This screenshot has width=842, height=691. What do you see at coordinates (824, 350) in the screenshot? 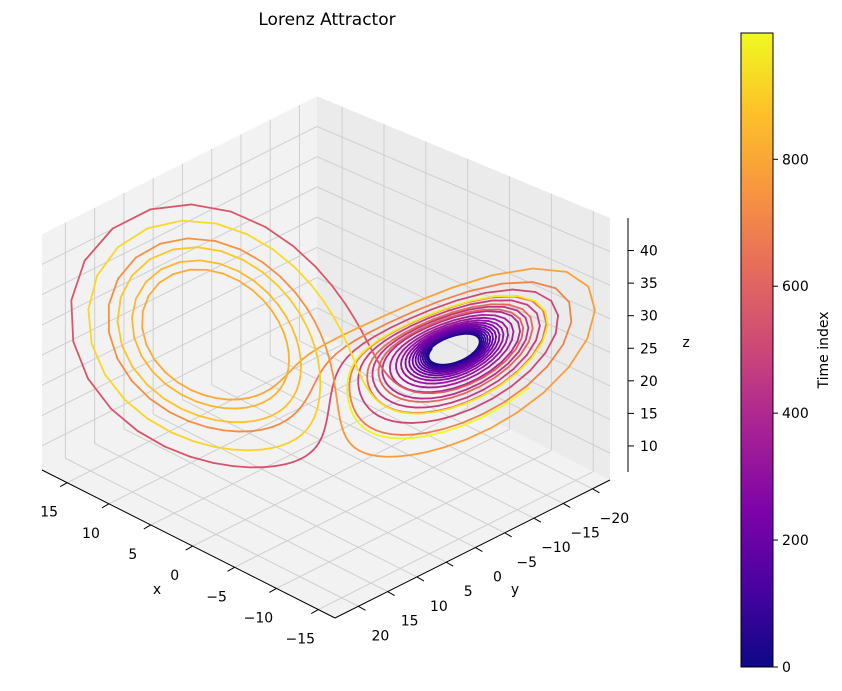
I see `colorbar-label: Time index` at bounding box center [824, 350].